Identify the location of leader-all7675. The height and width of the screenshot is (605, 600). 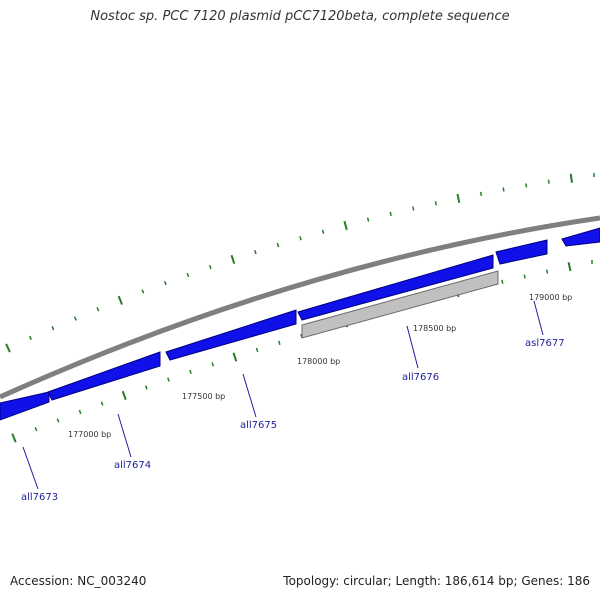
(249, 395).